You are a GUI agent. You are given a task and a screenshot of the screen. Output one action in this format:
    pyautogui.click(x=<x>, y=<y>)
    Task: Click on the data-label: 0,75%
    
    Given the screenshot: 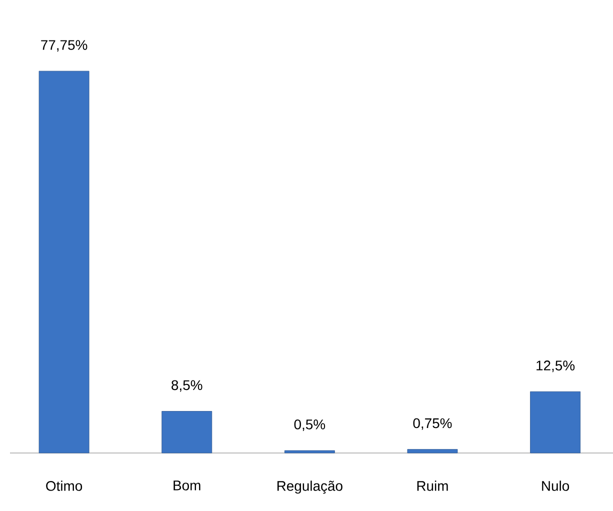 What is the action you would take?
    pyautogui.click(x=432, y=424)
    